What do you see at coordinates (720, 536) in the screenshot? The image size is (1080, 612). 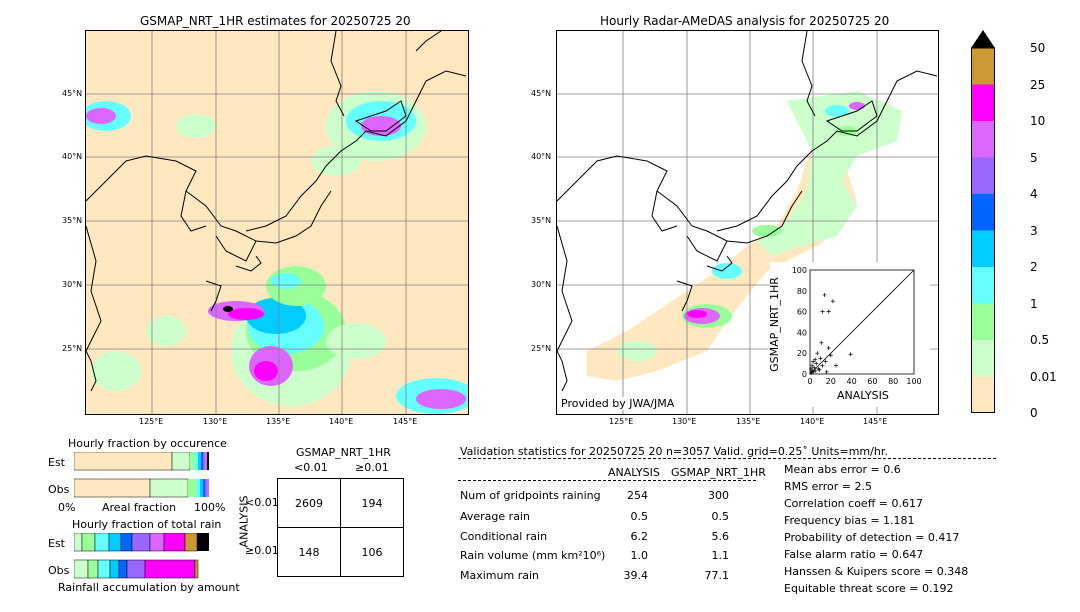 I see `validation-row-gsmap: 5.6` at bounding box center [720, 536].